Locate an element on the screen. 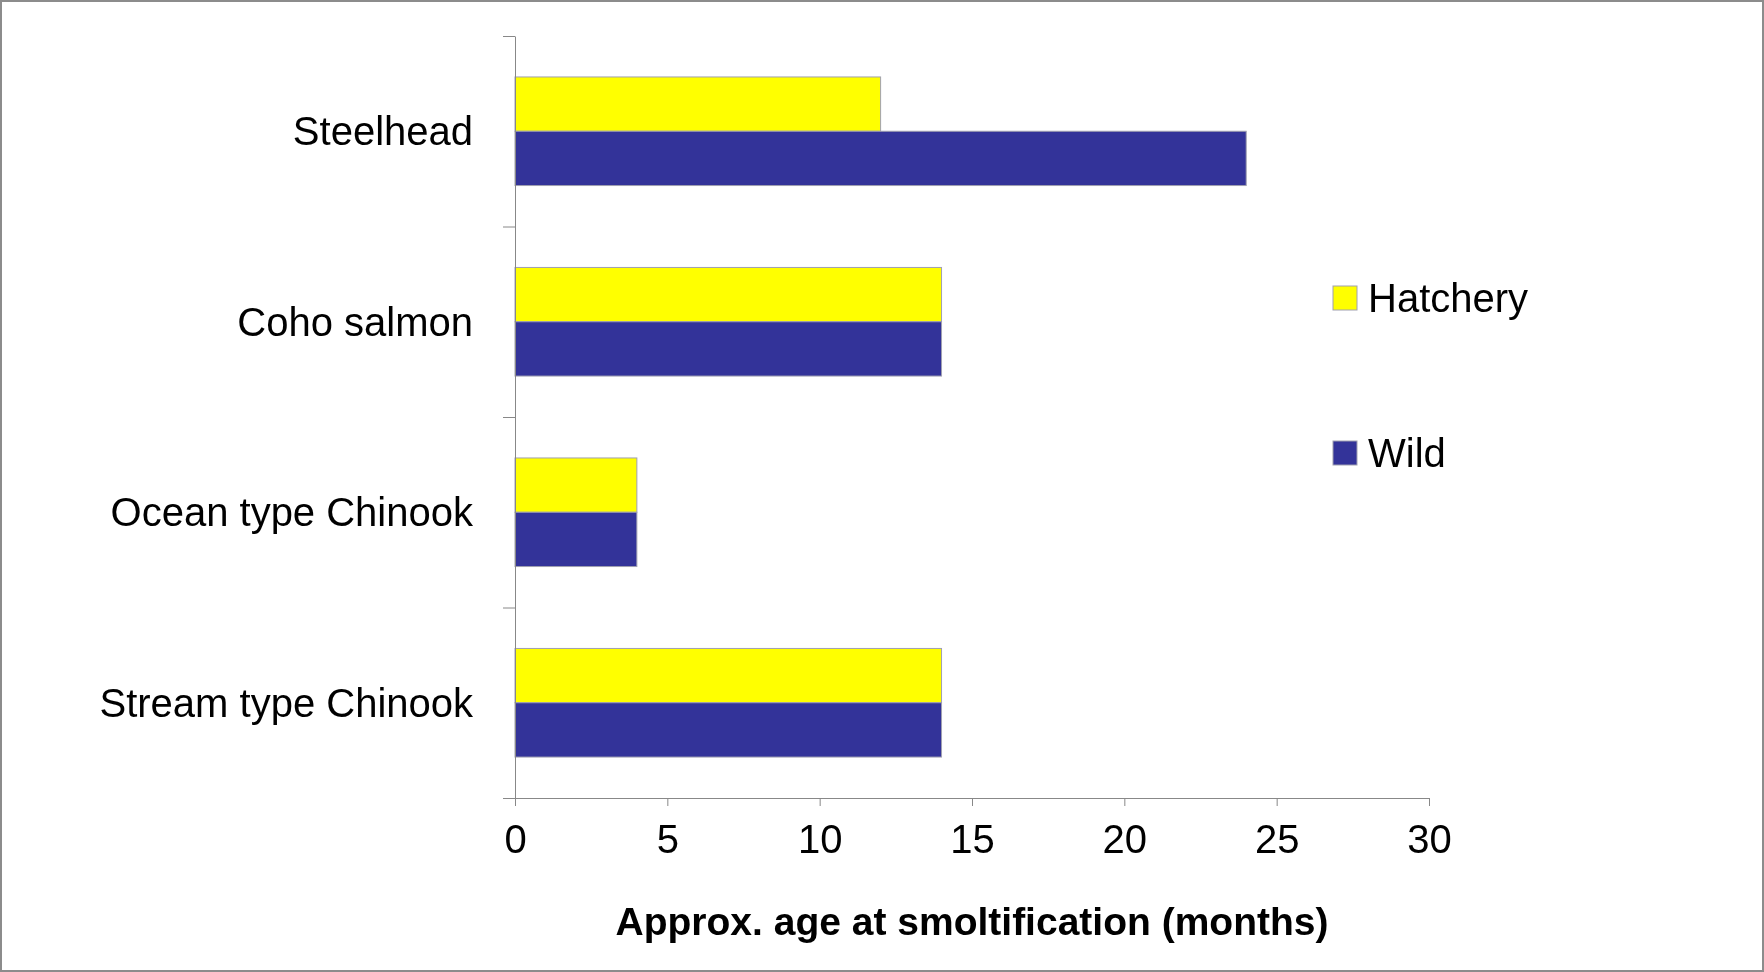  x-tick-label: 0 is located at coordinates (515, 839).